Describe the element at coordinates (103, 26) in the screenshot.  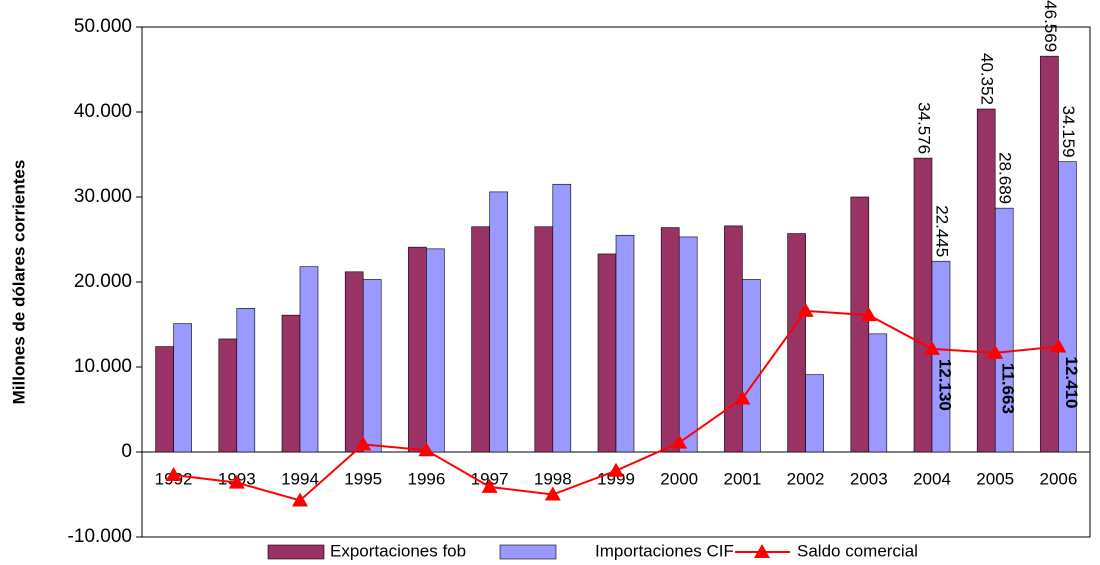
I see `y-tick-label: 50.000` at that location.